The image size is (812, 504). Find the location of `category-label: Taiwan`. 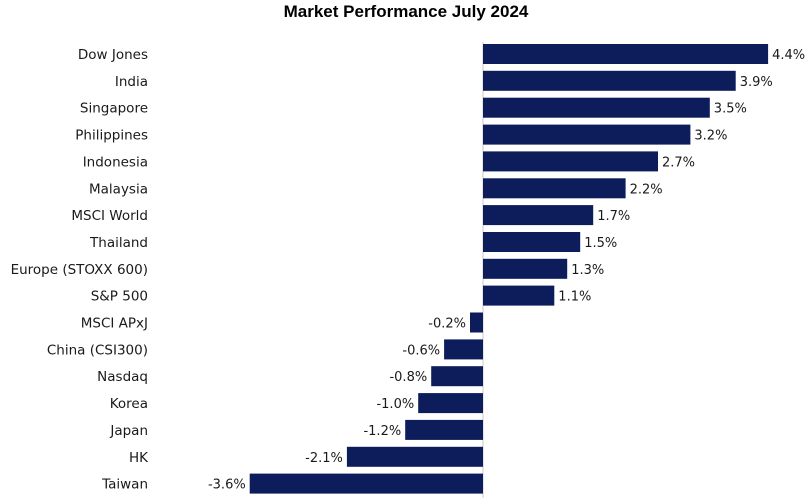

category-label: Taiwan is located at coordinates (124, 485).